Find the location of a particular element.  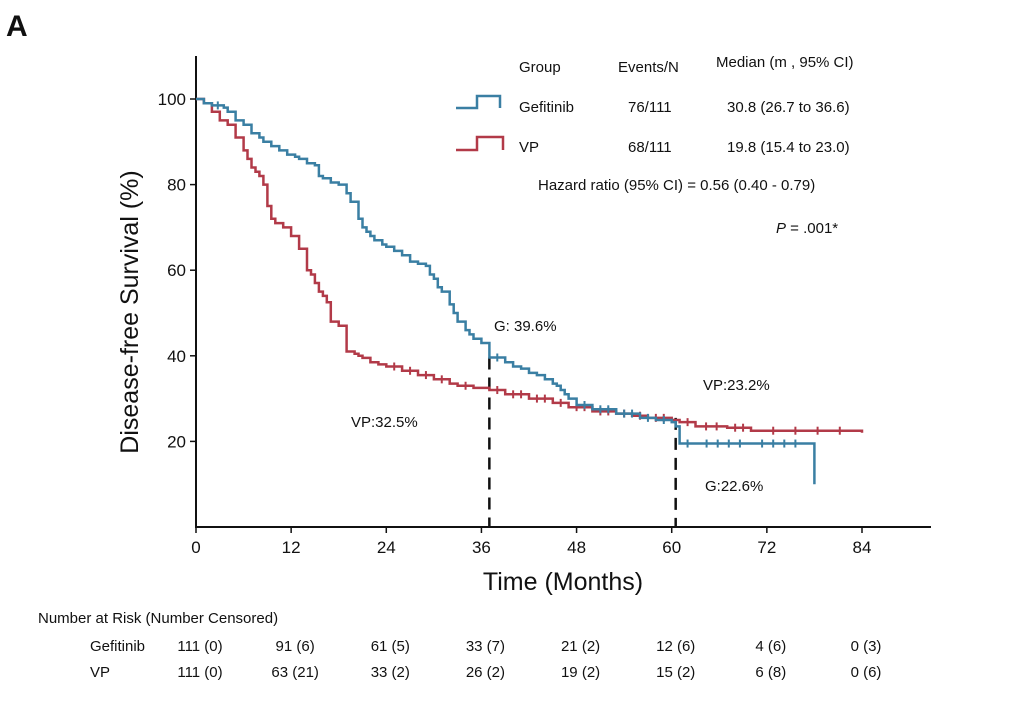

legend-line-vp is located at coordinates (480, 143).